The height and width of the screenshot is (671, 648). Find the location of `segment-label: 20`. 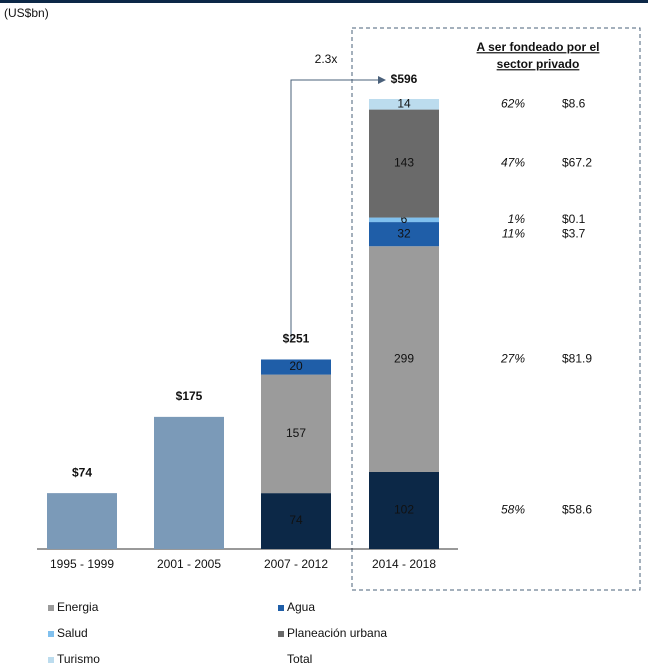

segment-label: 20 is located at coordinates (296, 366).